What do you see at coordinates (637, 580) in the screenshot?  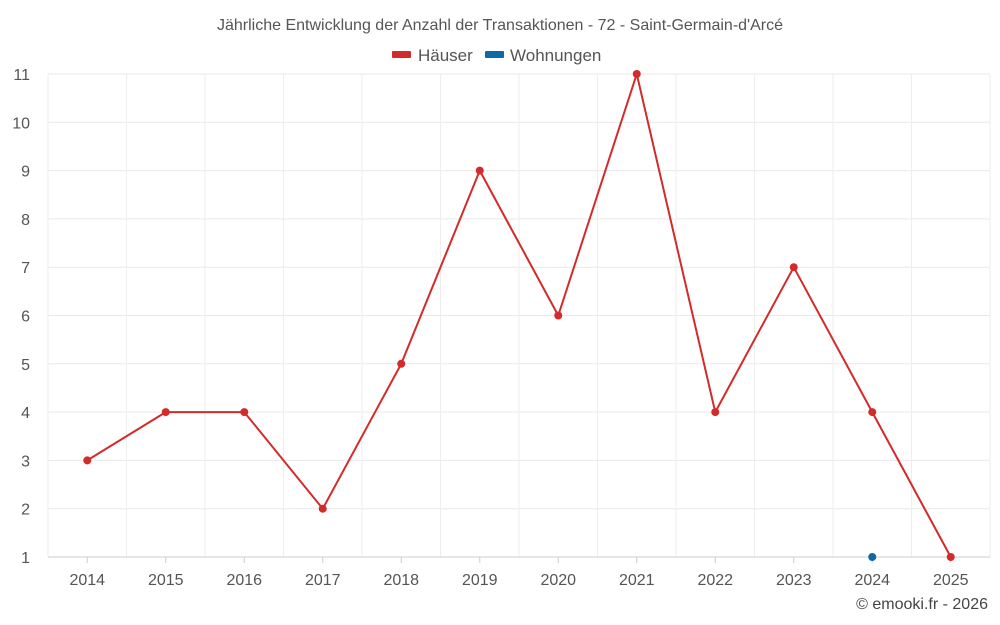 I see `x-tick-label: 2021` at bounding box center [637, 580].